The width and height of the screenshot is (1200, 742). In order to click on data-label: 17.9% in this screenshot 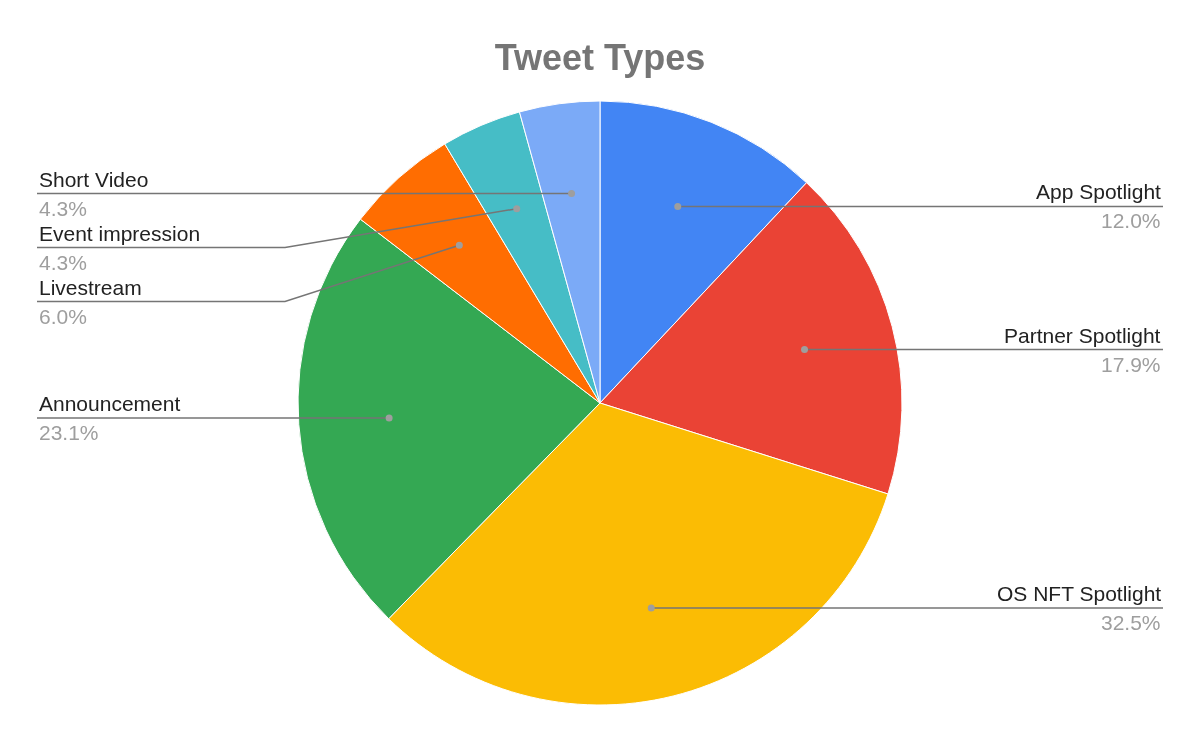, I will do `click(1131, 364)`.